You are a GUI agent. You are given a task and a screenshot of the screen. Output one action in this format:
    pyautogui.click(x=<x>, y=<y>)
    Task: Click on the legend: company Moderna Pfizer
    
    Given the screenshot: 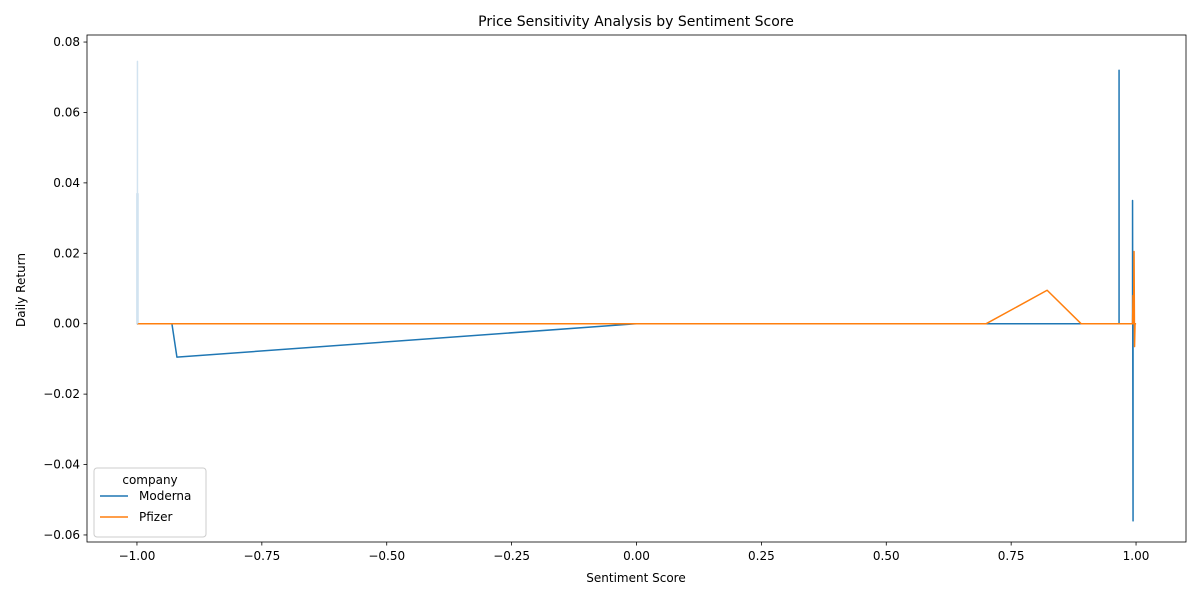 What is the action you would take?
    pyautogui.click(x=150, y=502)
    